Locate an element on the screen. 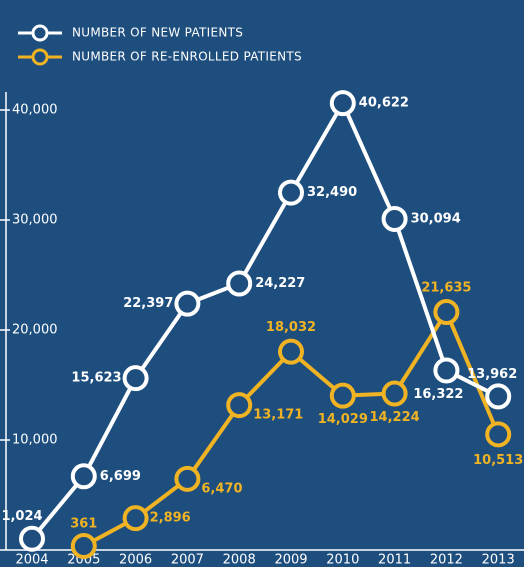  x-tick-label: 2009 is located at coordinates (290, 560).